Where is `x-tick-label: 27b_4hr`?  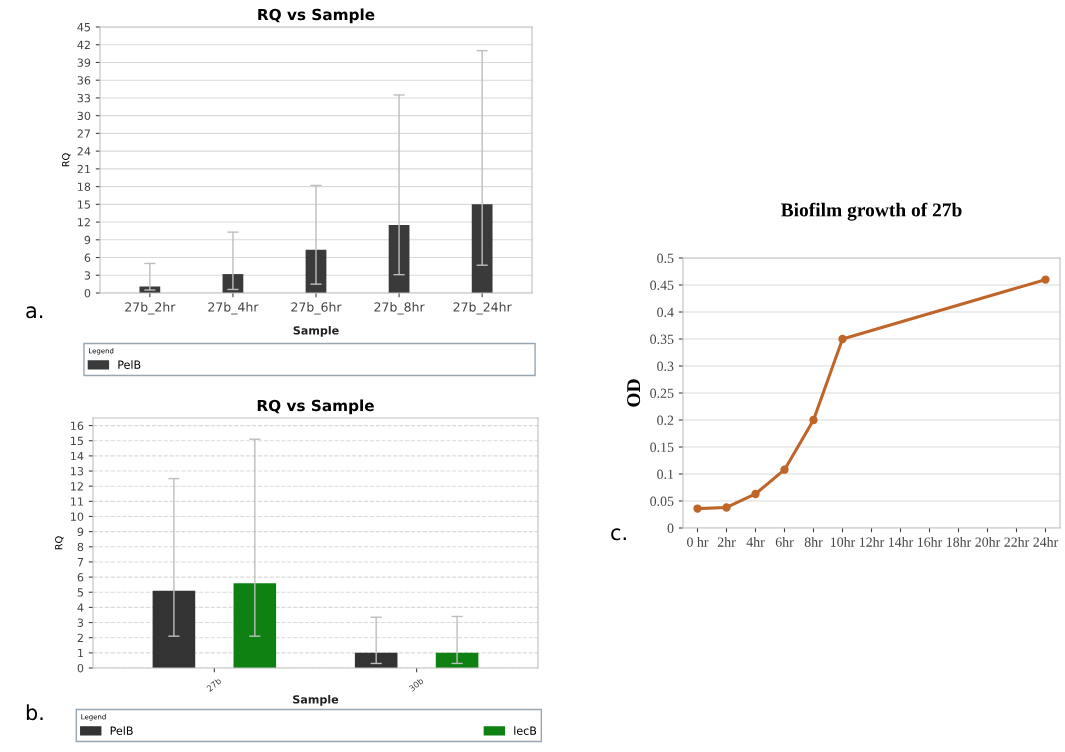 x-tick-label: 27b_4hr is located at coordinates (233, 308).